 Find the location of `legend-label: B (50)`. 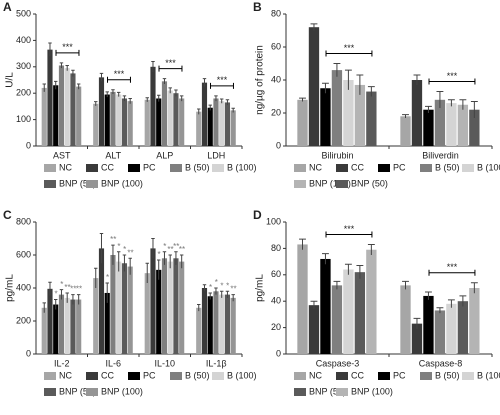

legend-label: B (50) is located at coordinates (447, 375).